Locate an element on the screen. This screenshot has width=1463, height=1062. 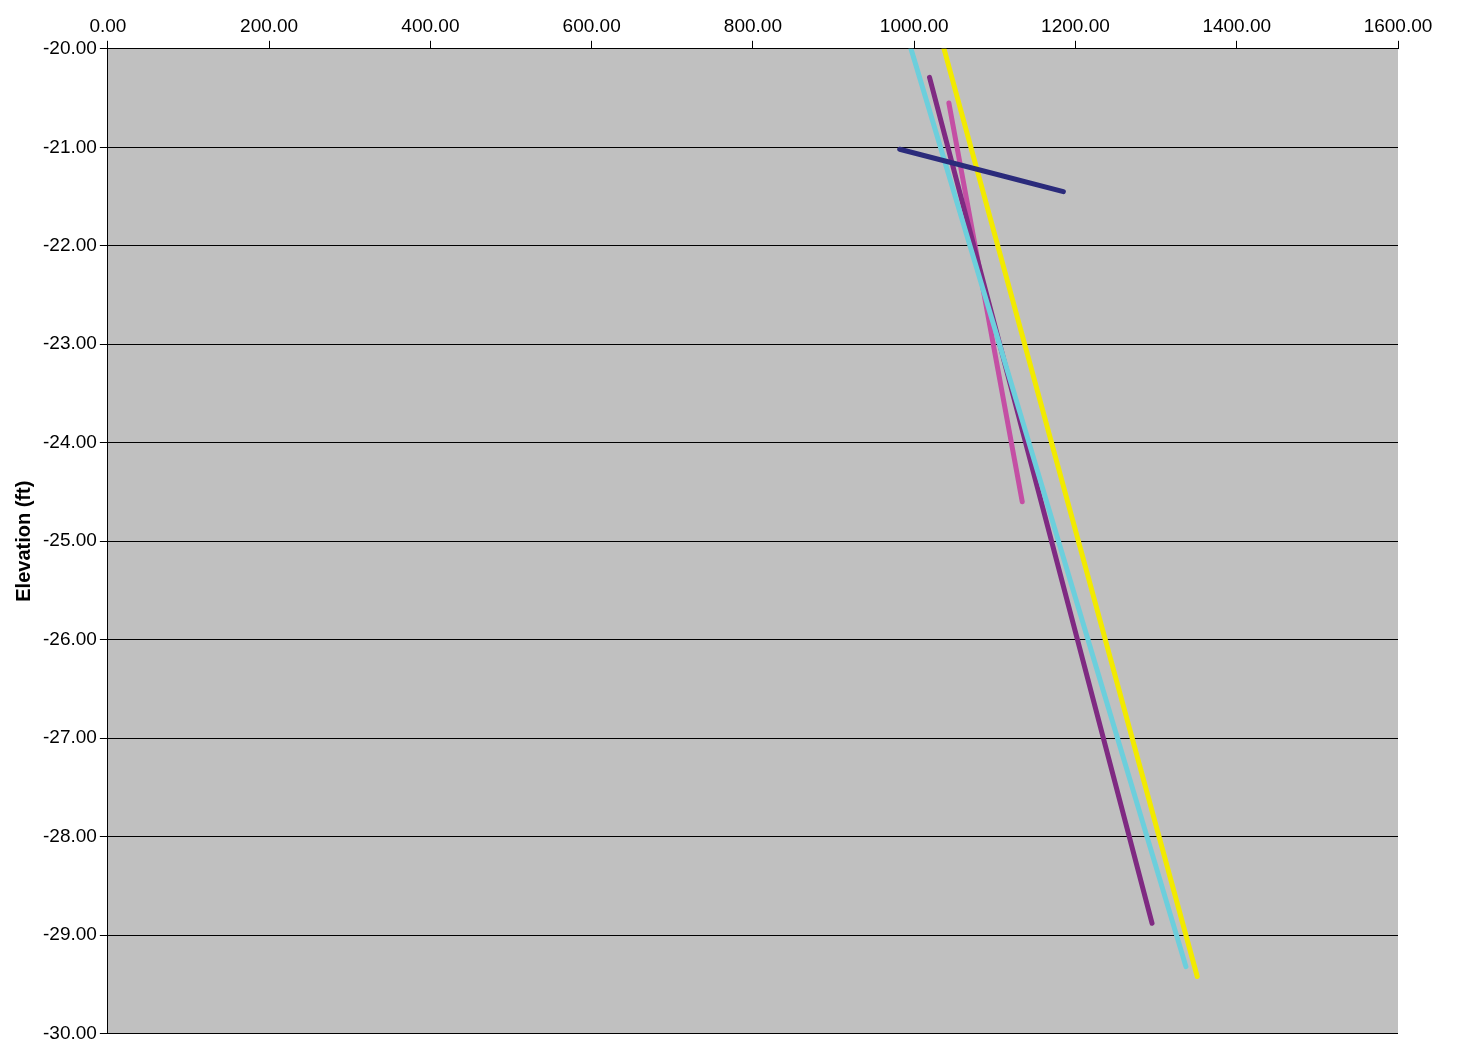
x-tick-label: 400.00 is located at coordinates (430, 25).